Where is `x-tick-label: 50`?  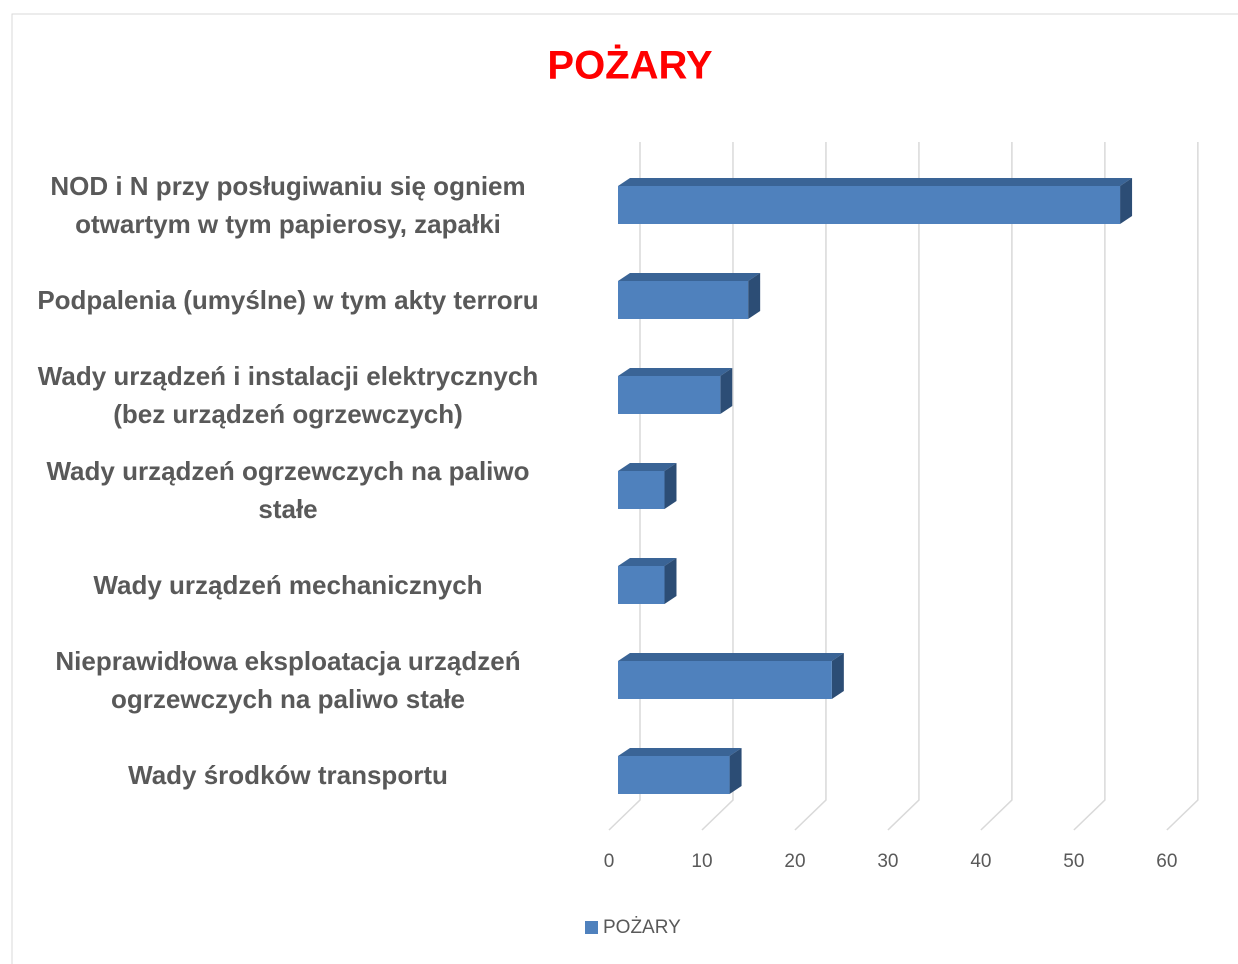 x-tick-label: 50 is located at coordinates (1073, 861).